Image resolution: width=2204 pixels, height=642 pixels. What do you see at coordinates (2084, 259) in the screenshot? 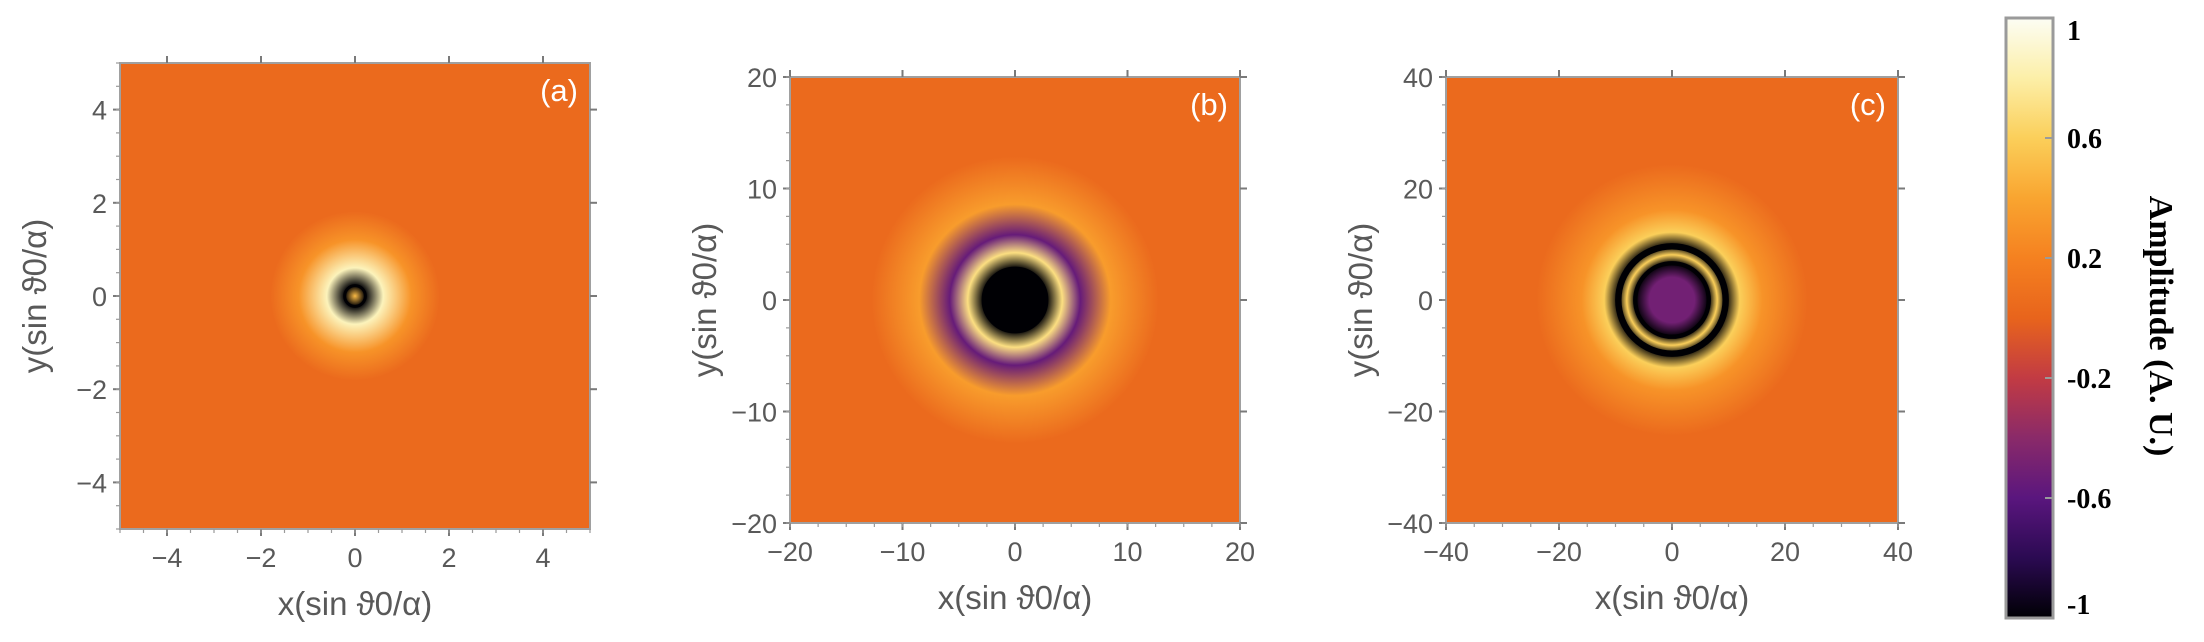
I see `colorbar-tick-label: 0.2` at bounding box center [2084, 259].